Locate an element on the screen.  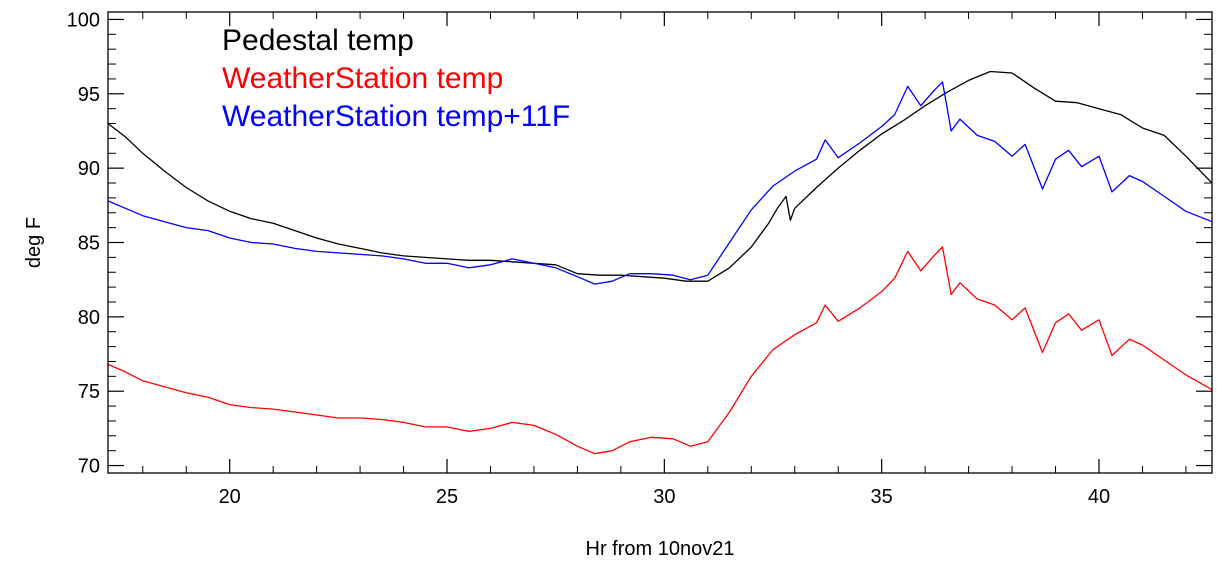
x-tick-label: 25 is located at coordinates (447, 497).